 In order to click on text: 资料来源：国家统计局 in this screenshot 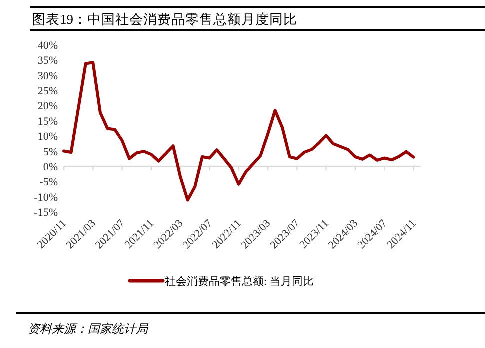, I will do `click(88, 329)`.